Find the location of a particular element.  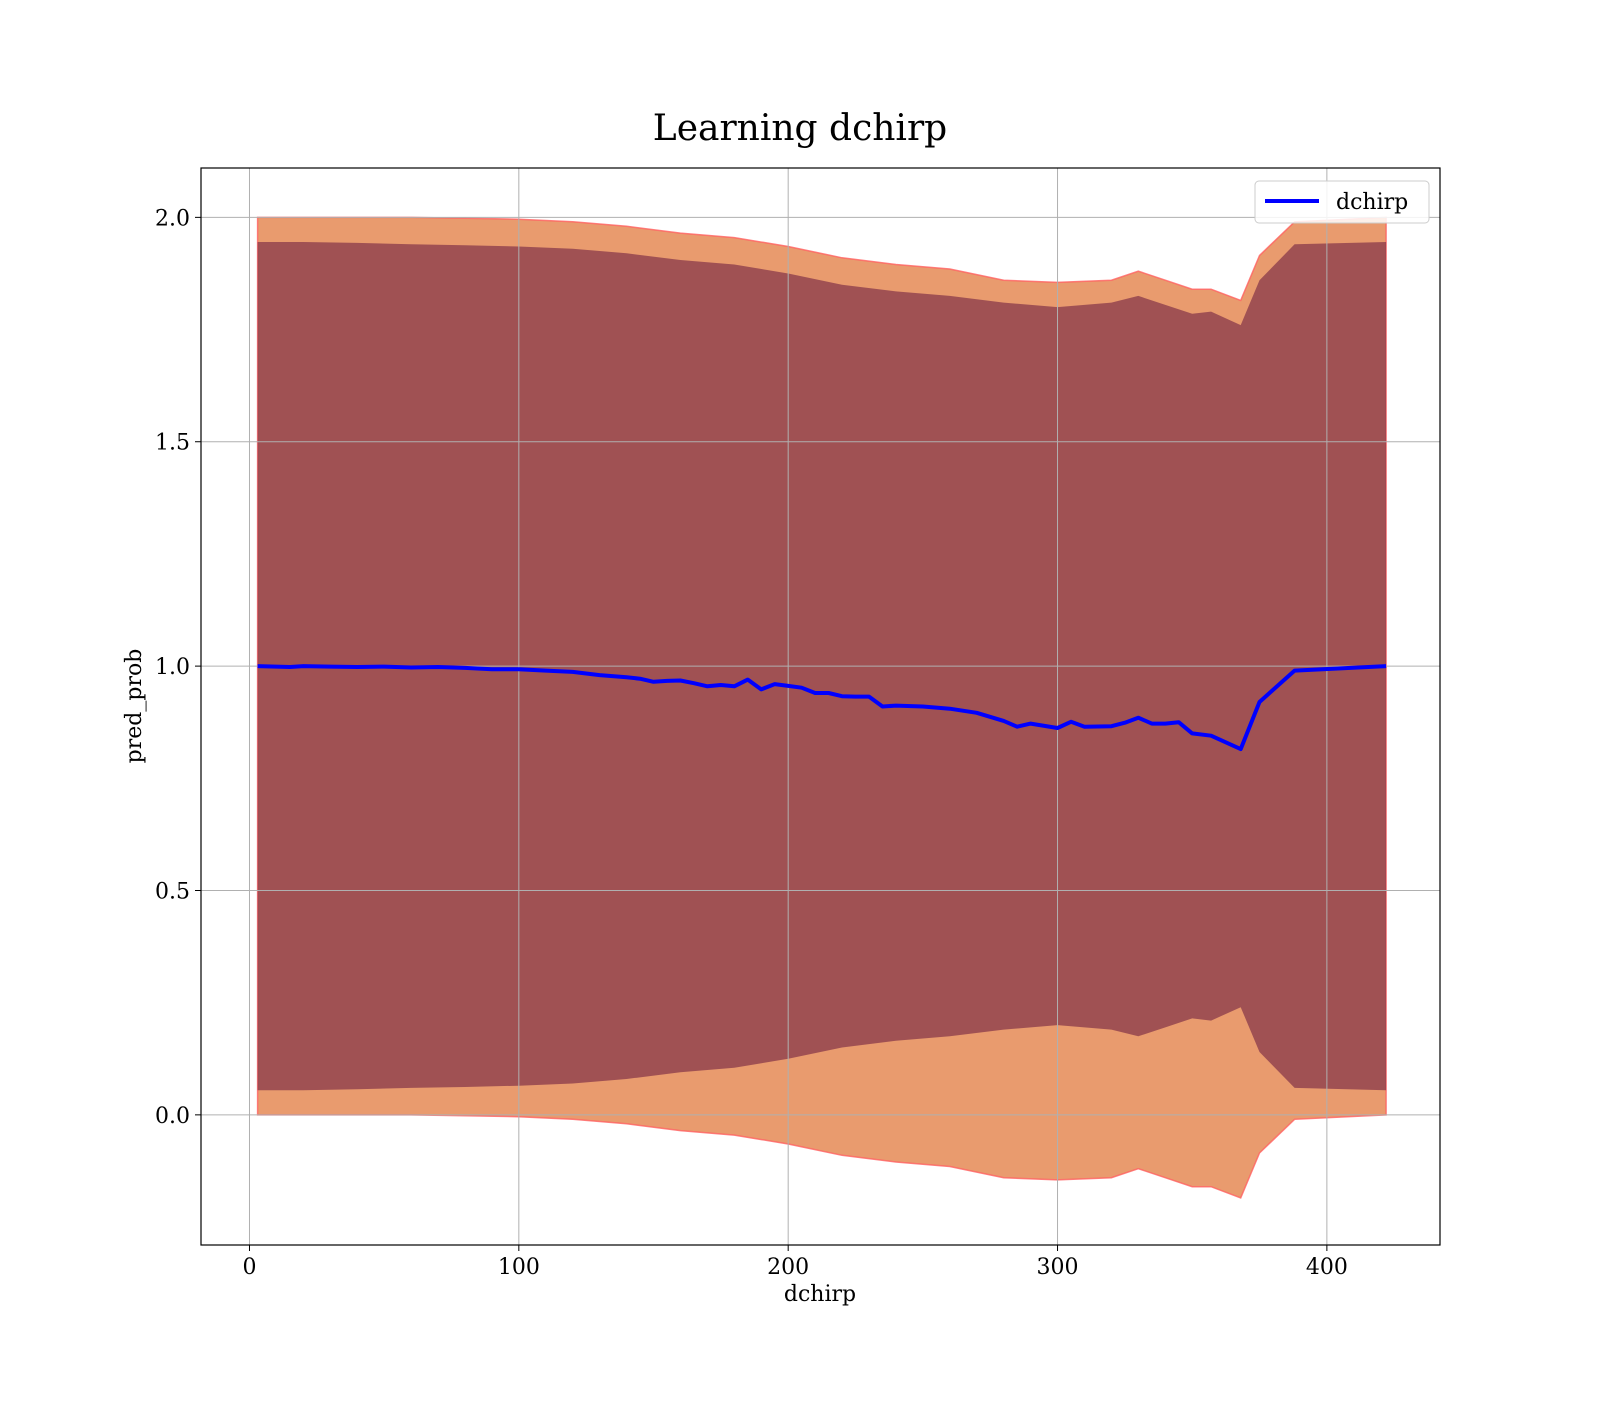

y-axis-label: pred_prob is located at coordinates (134, 706).